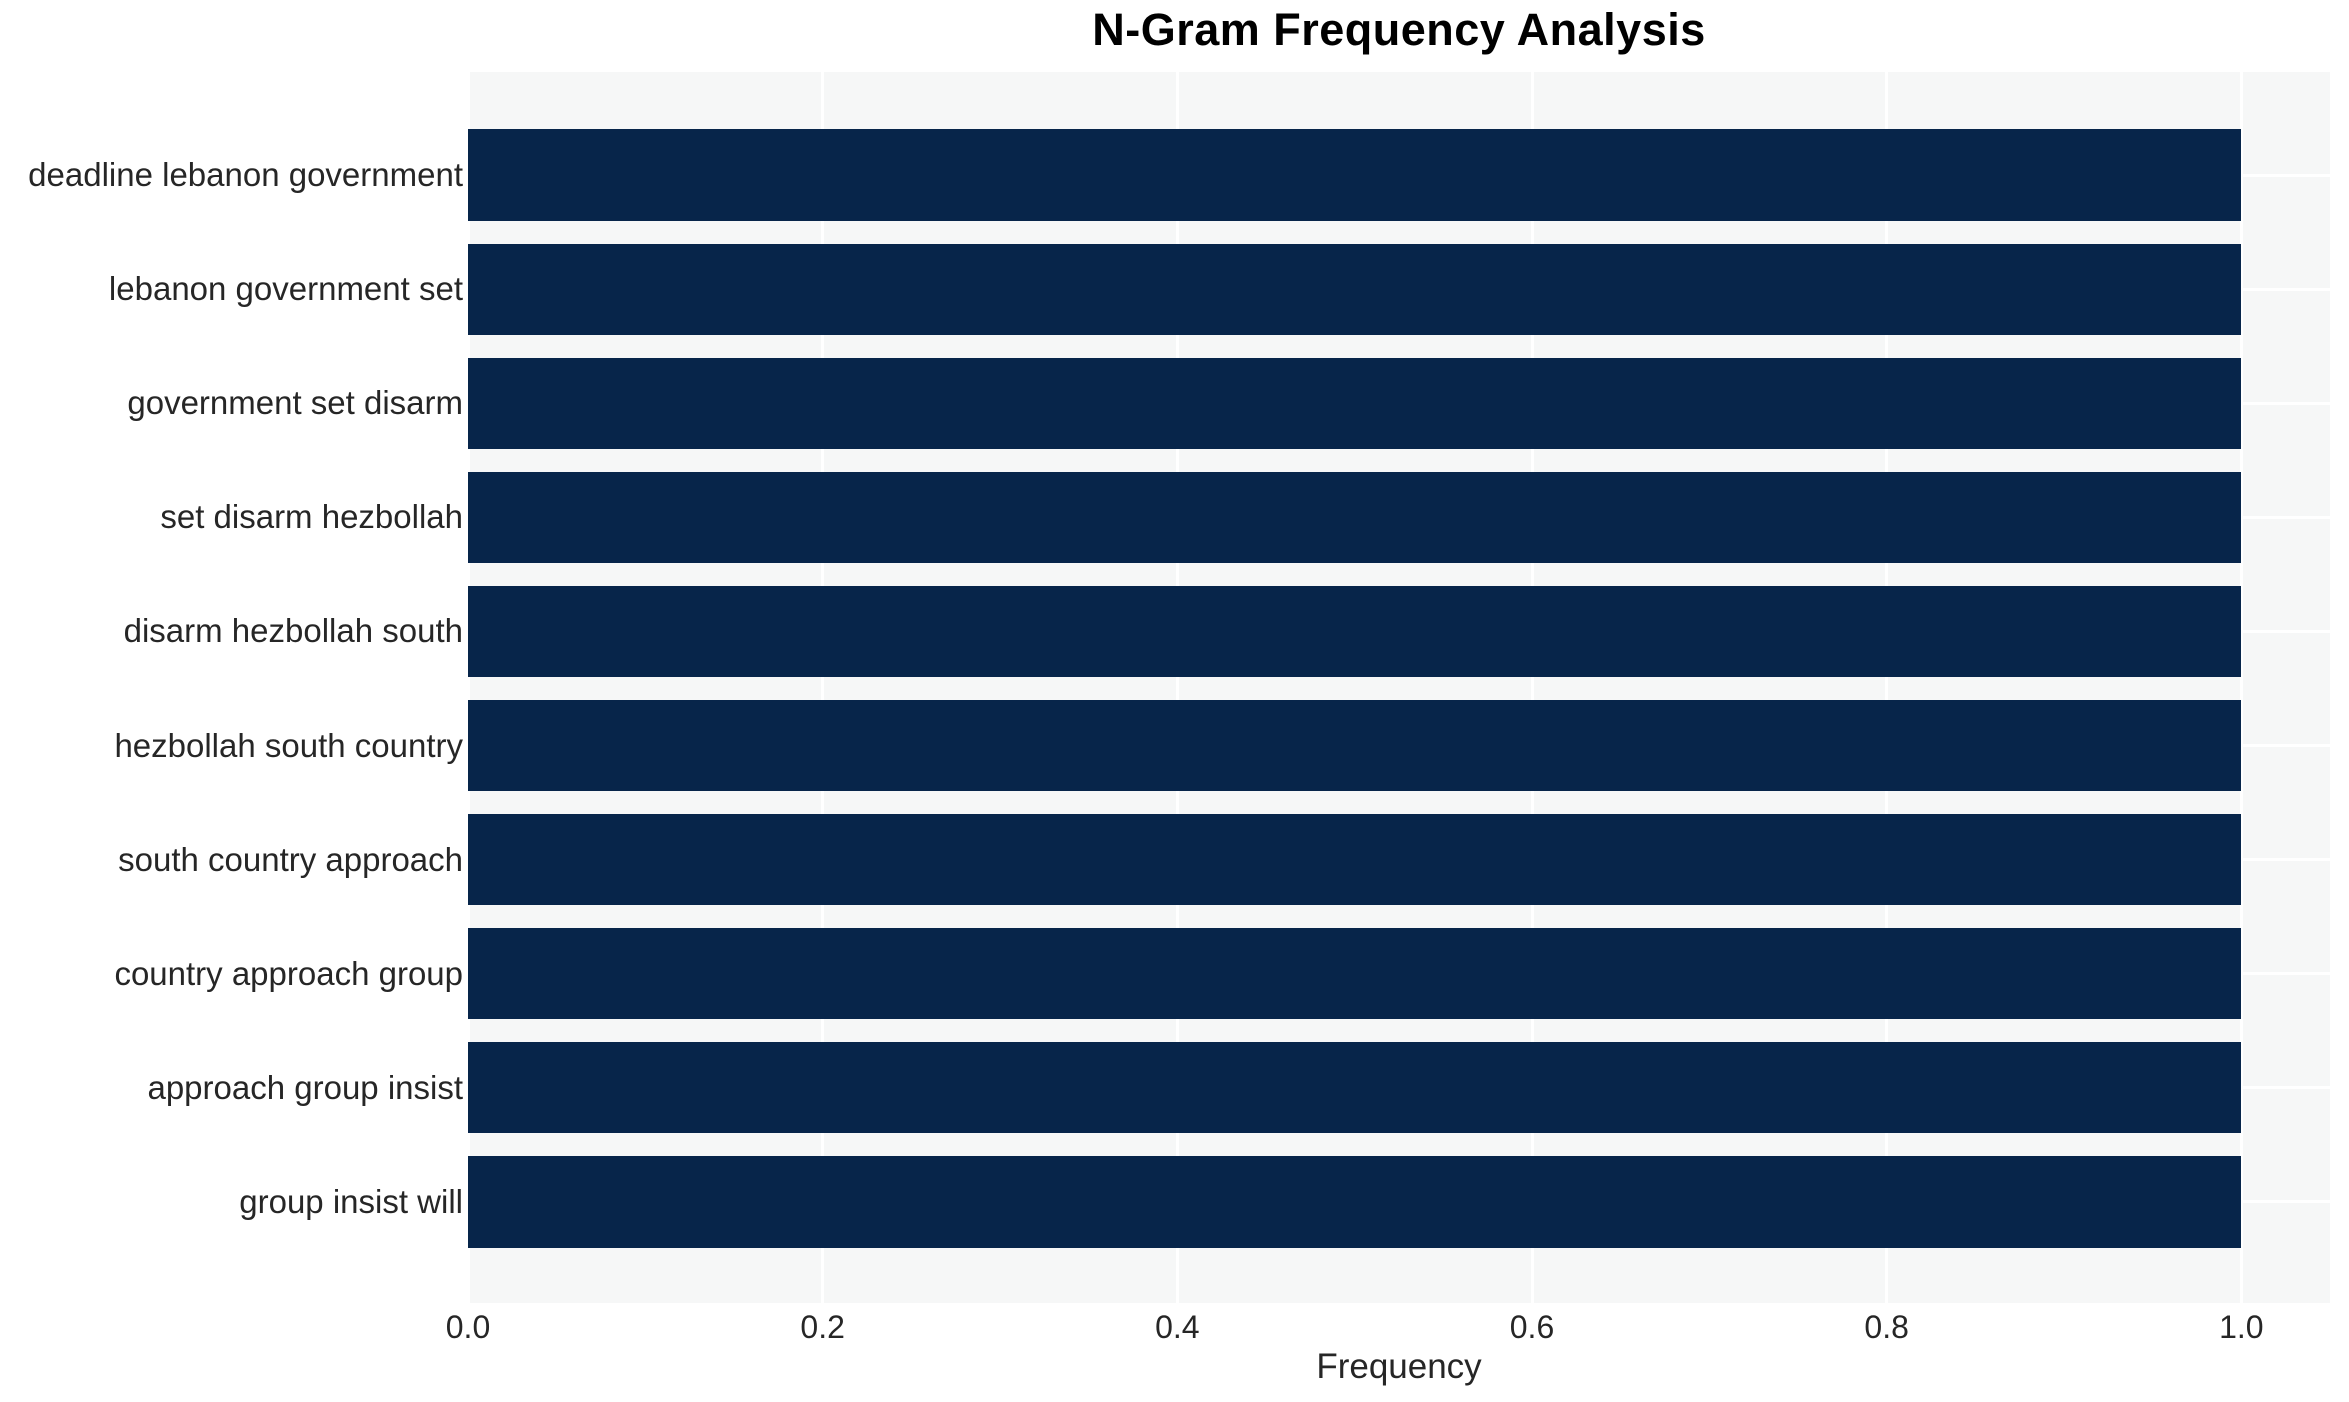 The image size is (2349, 1402). What do you see at coordinates (2241, 1327) in the screenshot?
I see `x-tick-label: 1.0` at bounding box center [2241, 1327].